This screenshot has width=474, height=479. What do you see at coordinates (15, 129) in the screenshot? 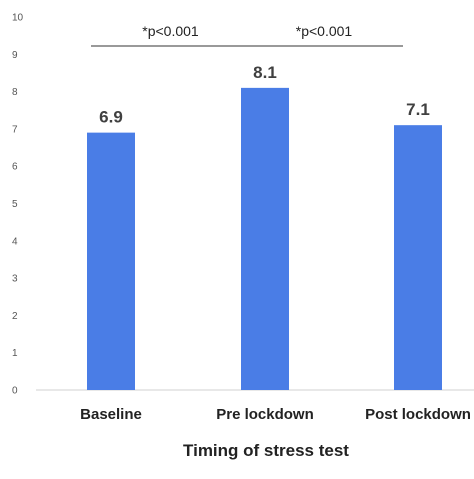
I see `y-tick-label: 7` at bounding box center [15, 129].